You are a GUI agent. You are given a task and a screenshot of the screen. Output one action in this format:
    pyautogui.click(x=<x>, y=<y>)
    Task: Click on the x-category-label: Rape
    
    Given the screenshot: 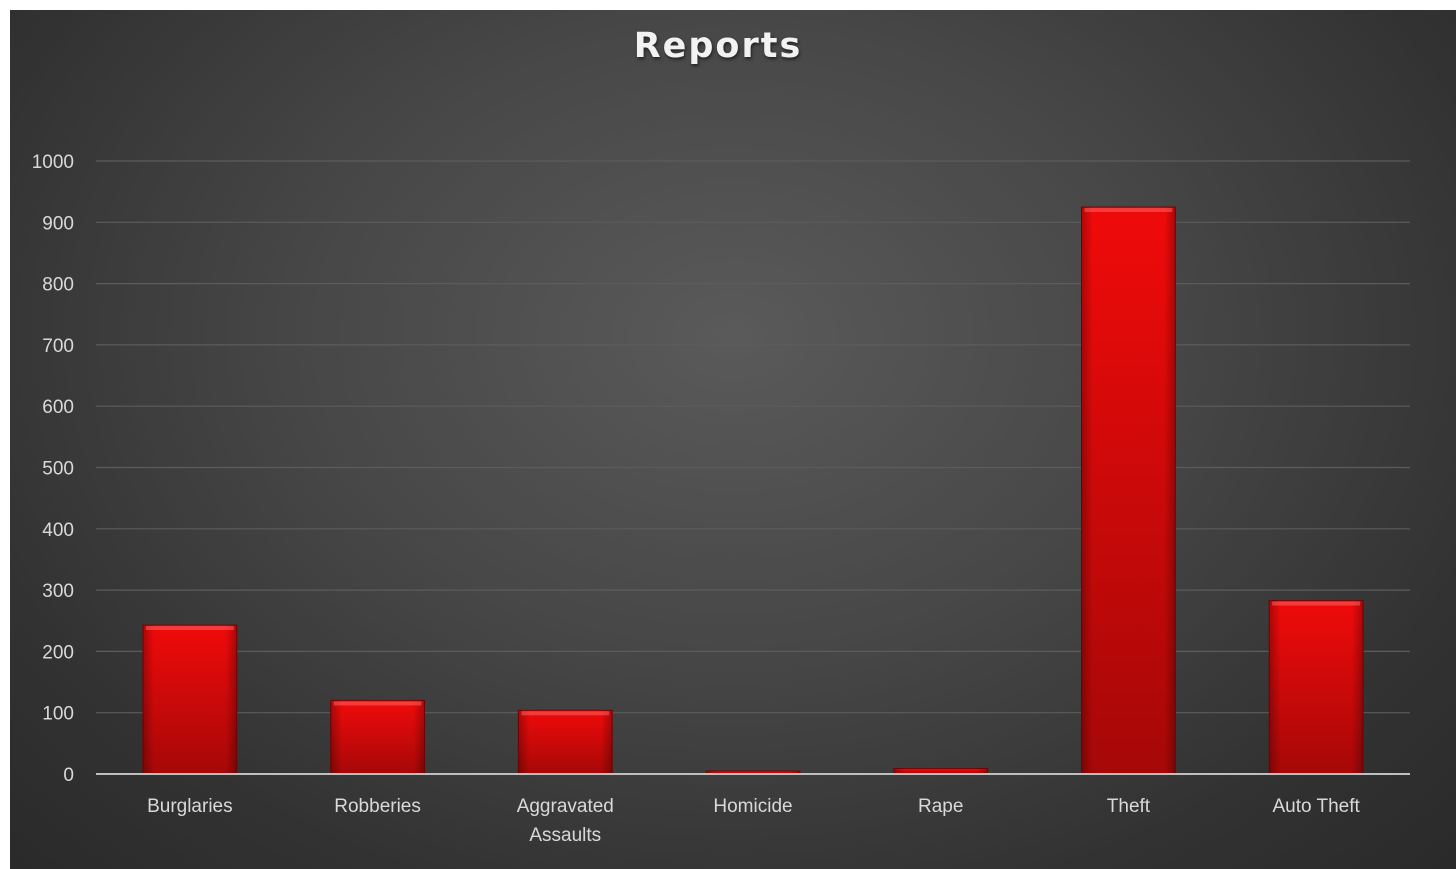 What is the action you would take?
    pyautogui.click(x=940, y=806)
    